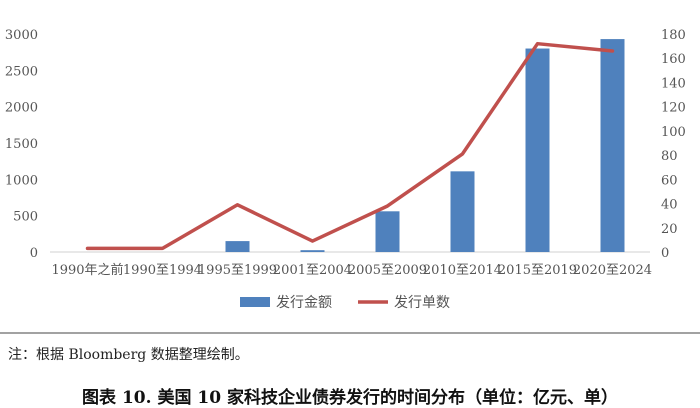 The image size is (700, 408). Describe the element at coordinates (162, 270) in the screenshot. I see `x-tick-1: 1990至1994` at that location.